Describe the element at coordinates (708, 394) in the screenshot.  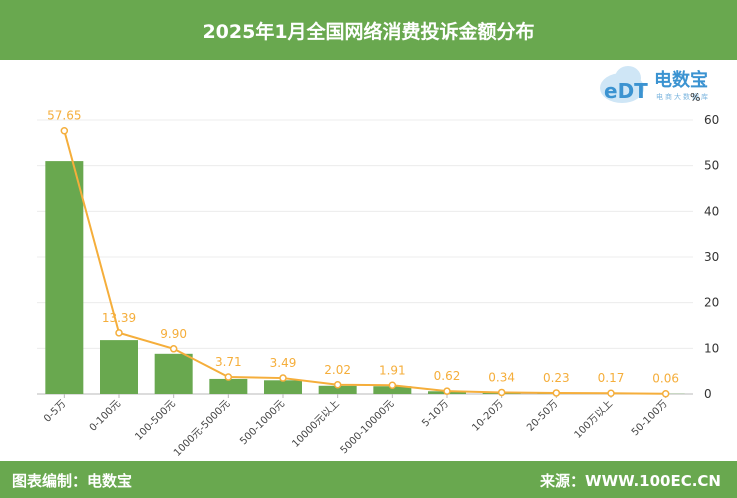
I see `y-tick-label: 0` at that location.